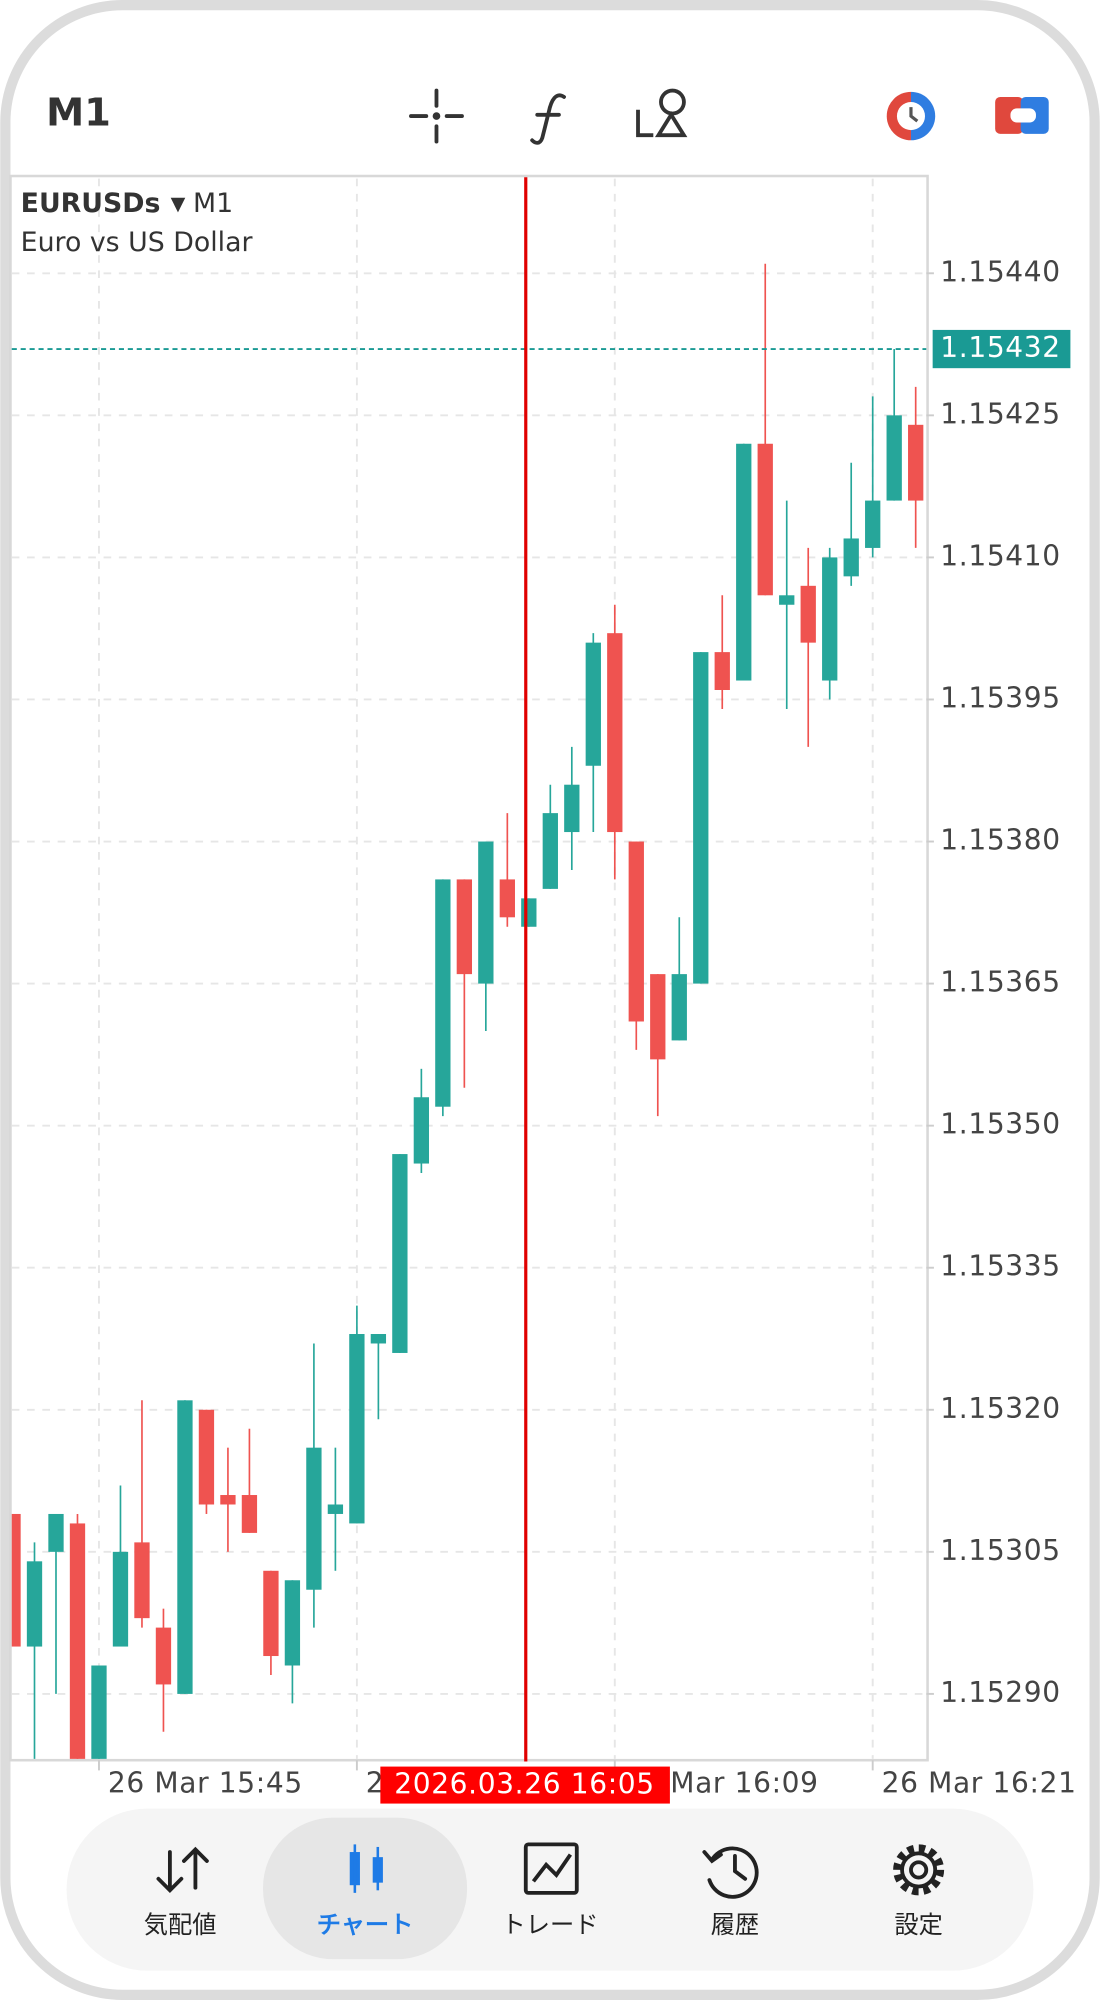 This screenshot has width=1100, height=2000. What do you see at coordinates (1000, 697) in the screenshot?
I see `y-tick-label: 1.15395` at bounding box center [1000, 697].